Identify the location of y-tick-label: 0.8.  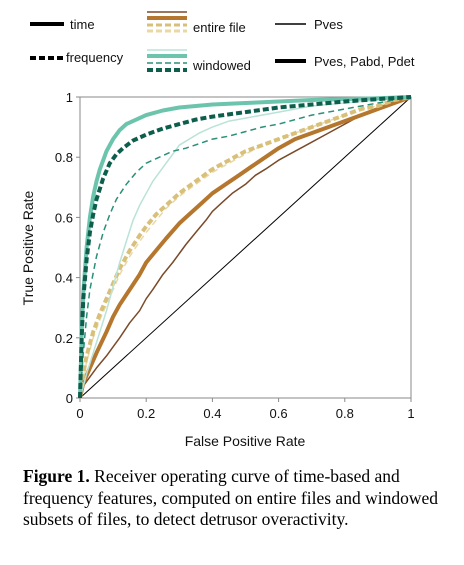
(64, 157).